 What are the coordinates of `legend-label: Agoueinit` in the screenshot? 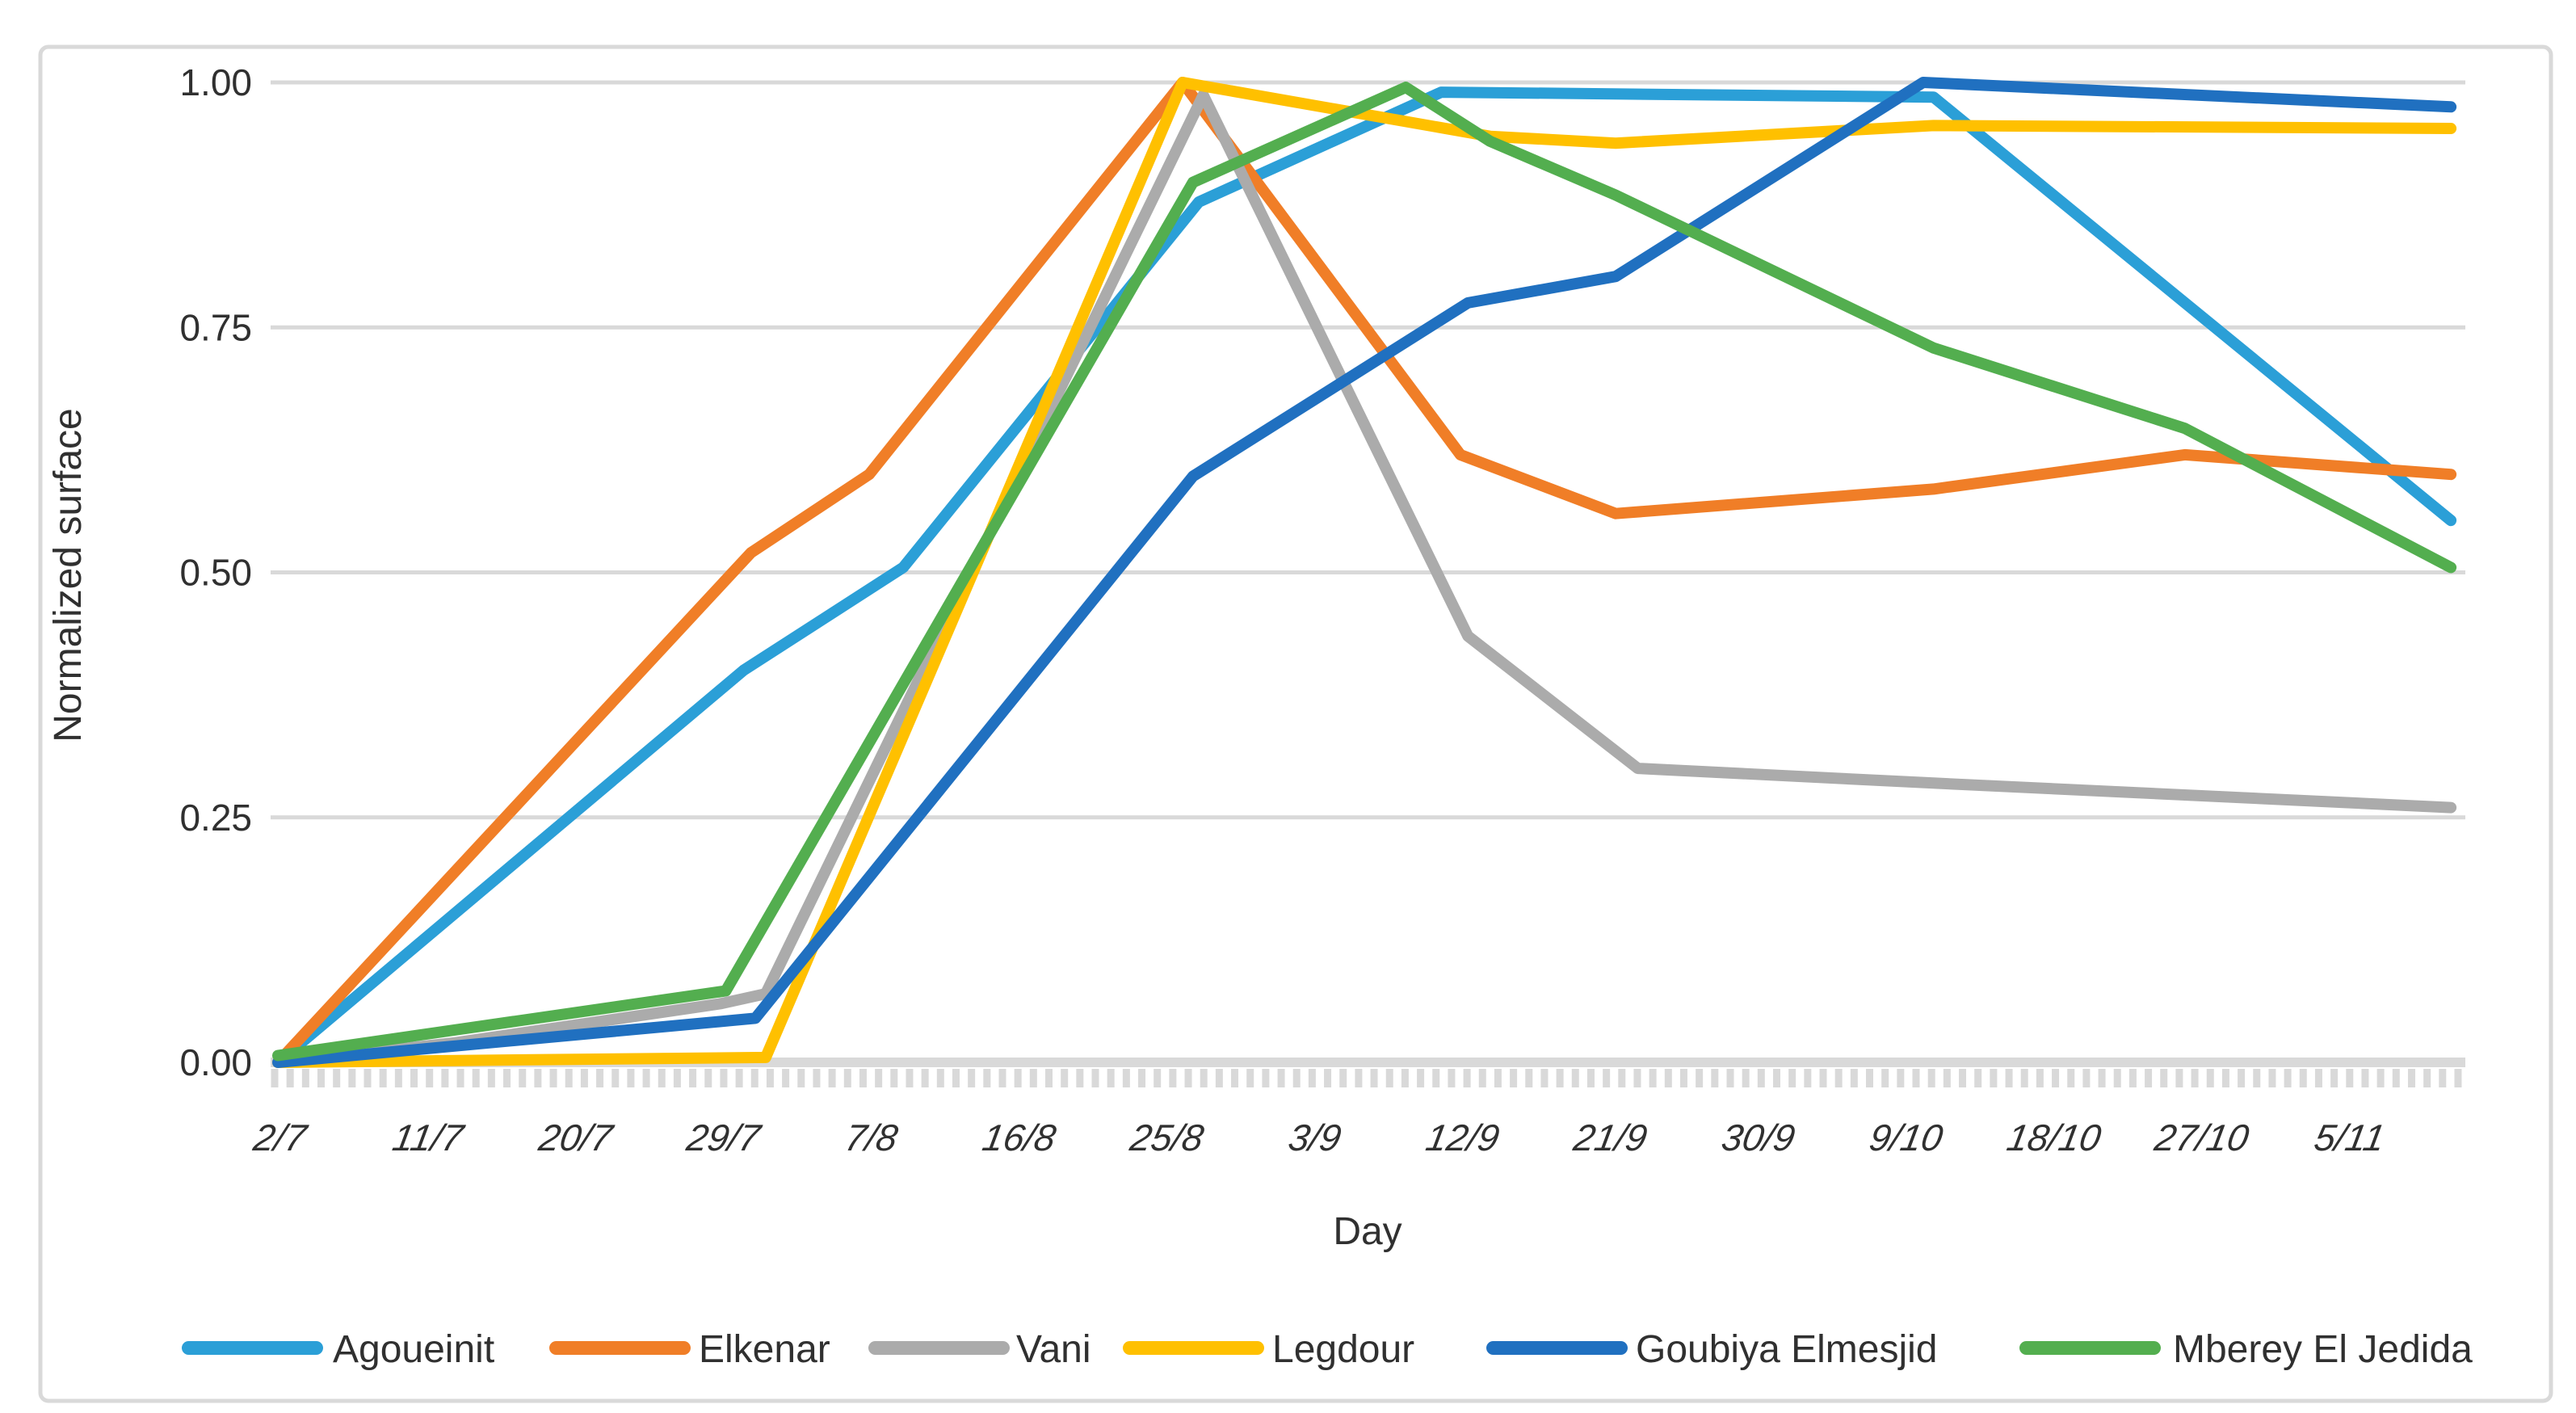 It's located at (413, 1349).